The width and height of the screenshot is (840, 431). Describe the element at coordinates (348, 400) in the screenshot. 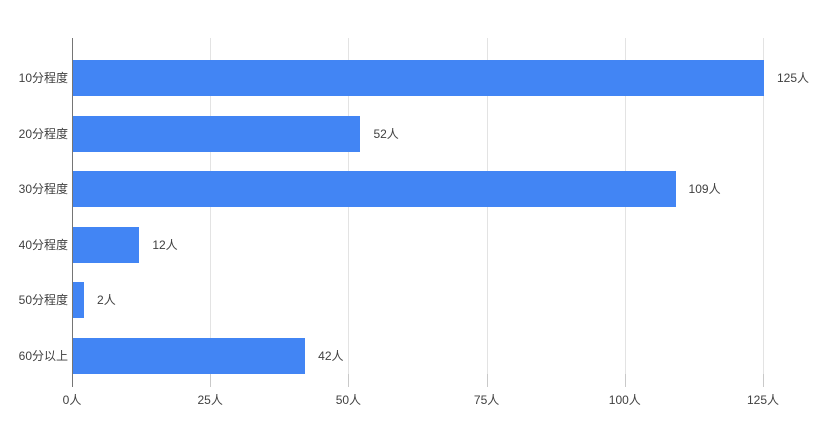

I see `x-axis-tick-label: 50人` at that location.